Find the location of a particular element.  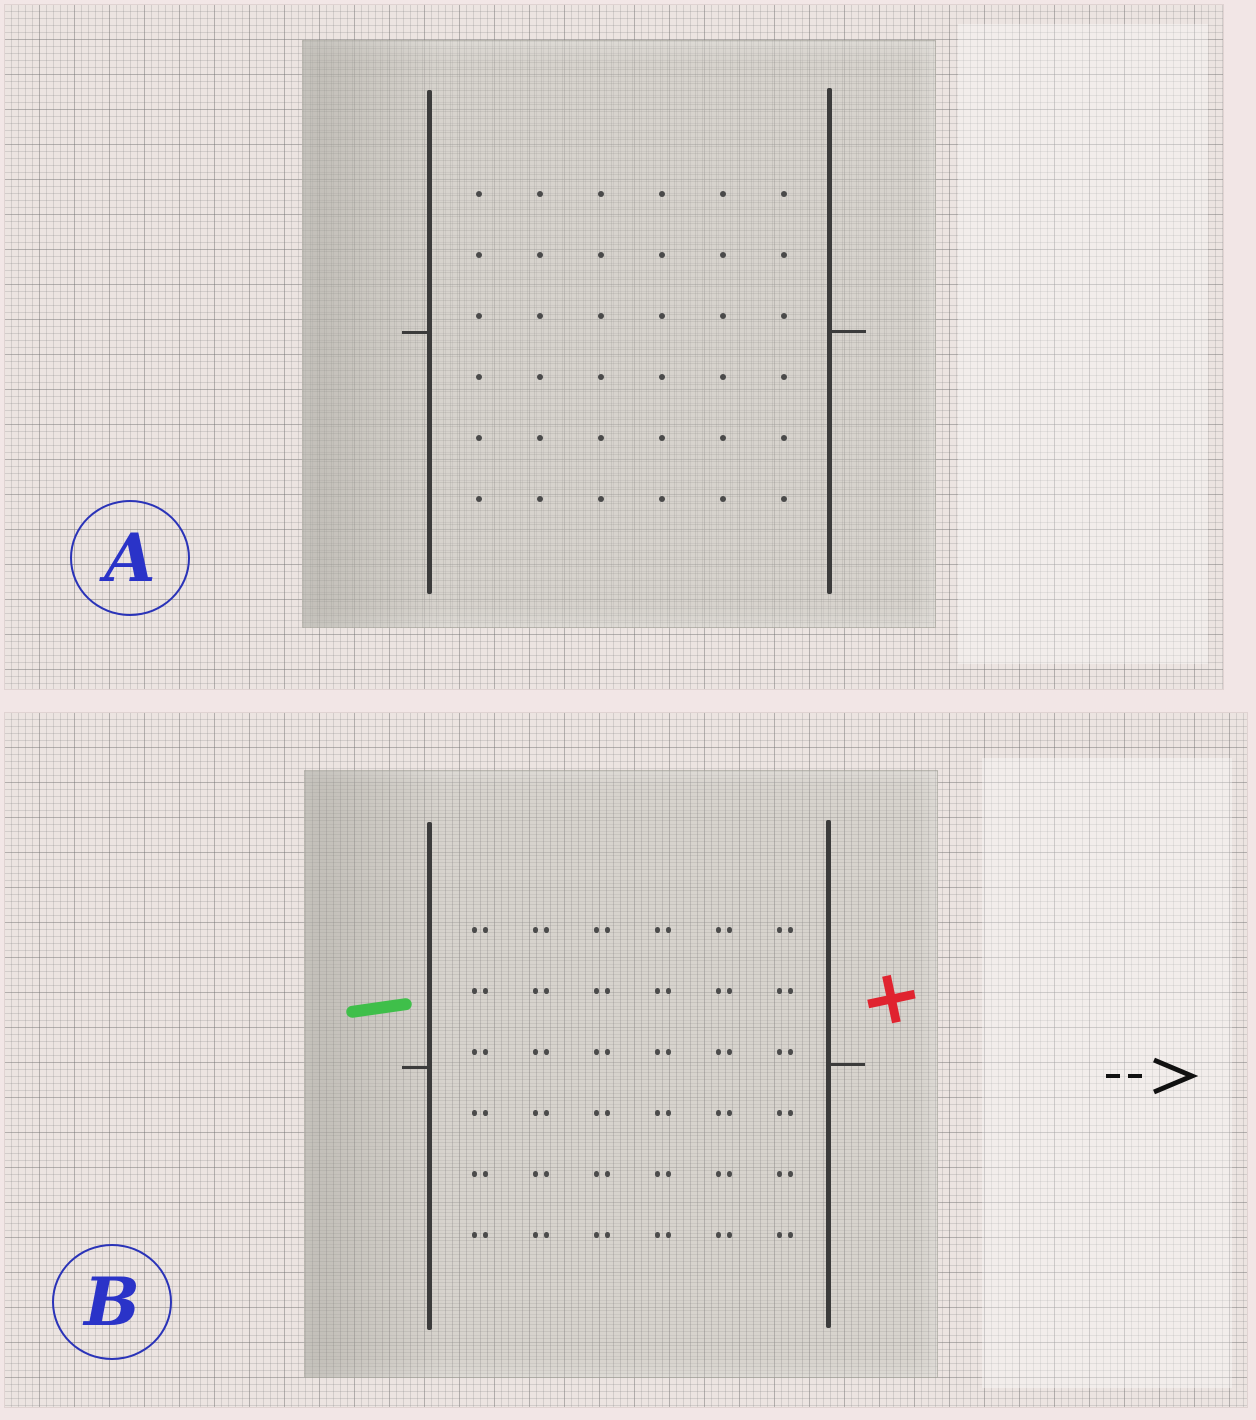

panel-label-a: A is located at coordinates (130, 558).